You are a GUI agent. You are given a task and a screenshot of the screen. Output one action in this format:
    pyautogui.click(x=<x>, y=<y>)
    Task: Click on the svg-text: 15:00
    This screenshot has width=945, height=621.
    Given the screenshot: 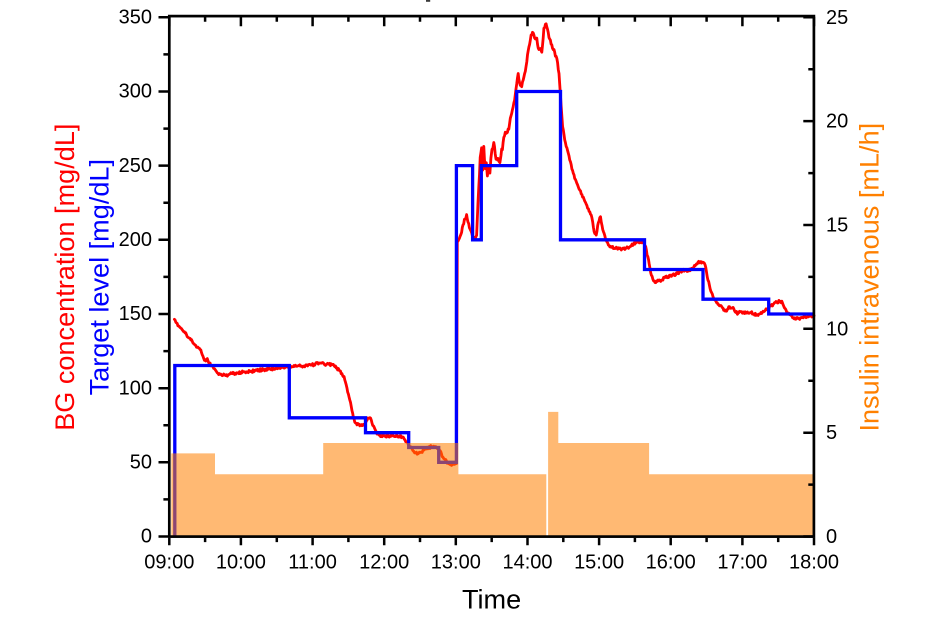 What is the action you would take?
    pyautogui.click(x=599, y=563)
    